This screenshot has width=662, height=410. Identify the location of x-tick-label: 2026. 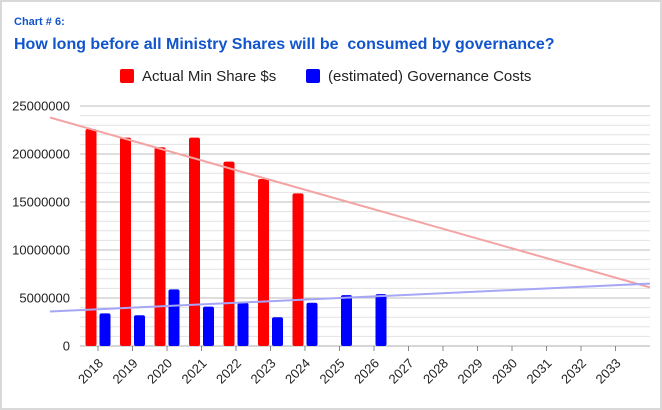
(366, 371).